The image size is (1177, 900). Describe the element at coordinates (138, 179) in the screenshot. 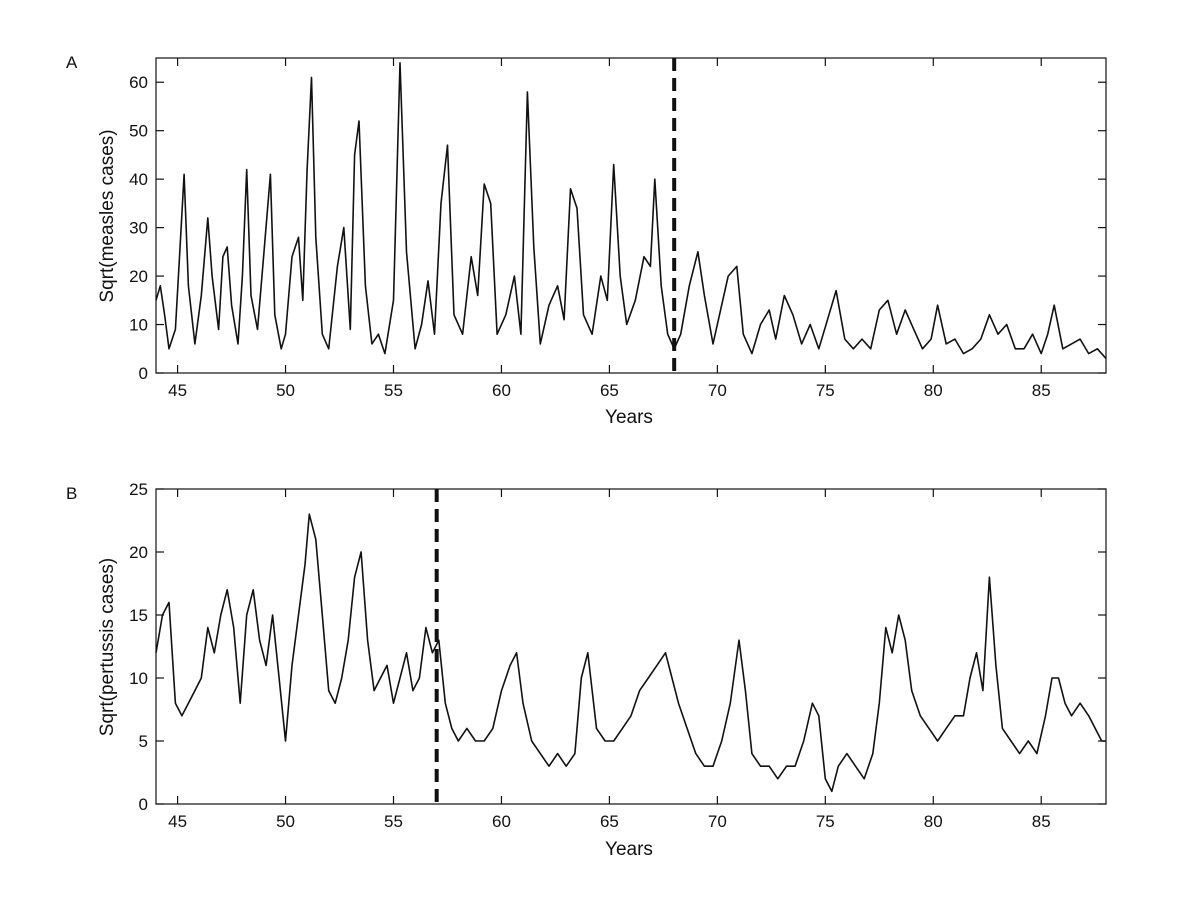

I see `y-tick-label: 40` at that location.